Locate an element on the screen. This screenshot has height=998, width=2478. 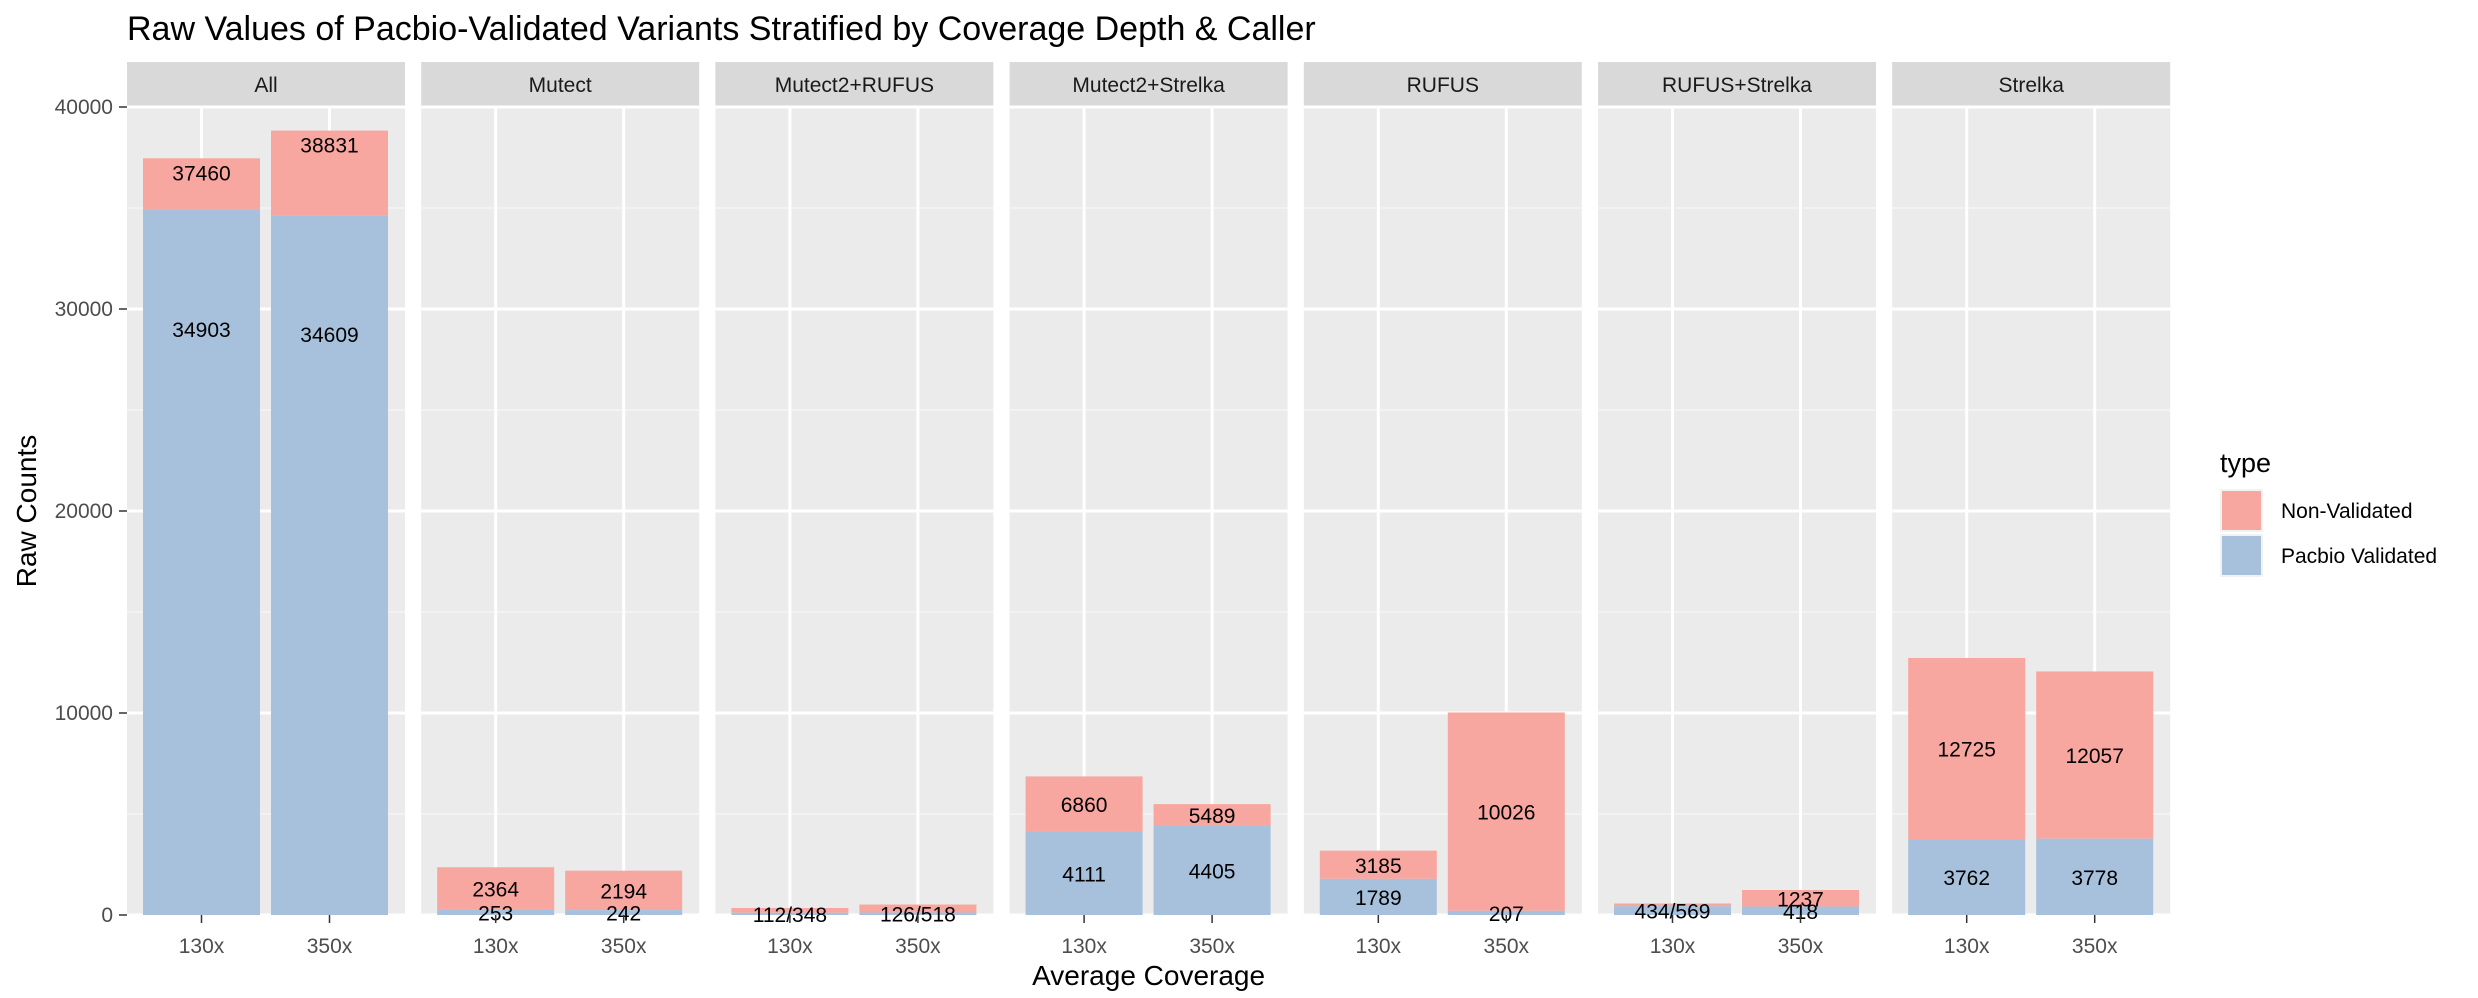
data-label-non-validated: 6860 is located at coordinates (1084, 805).